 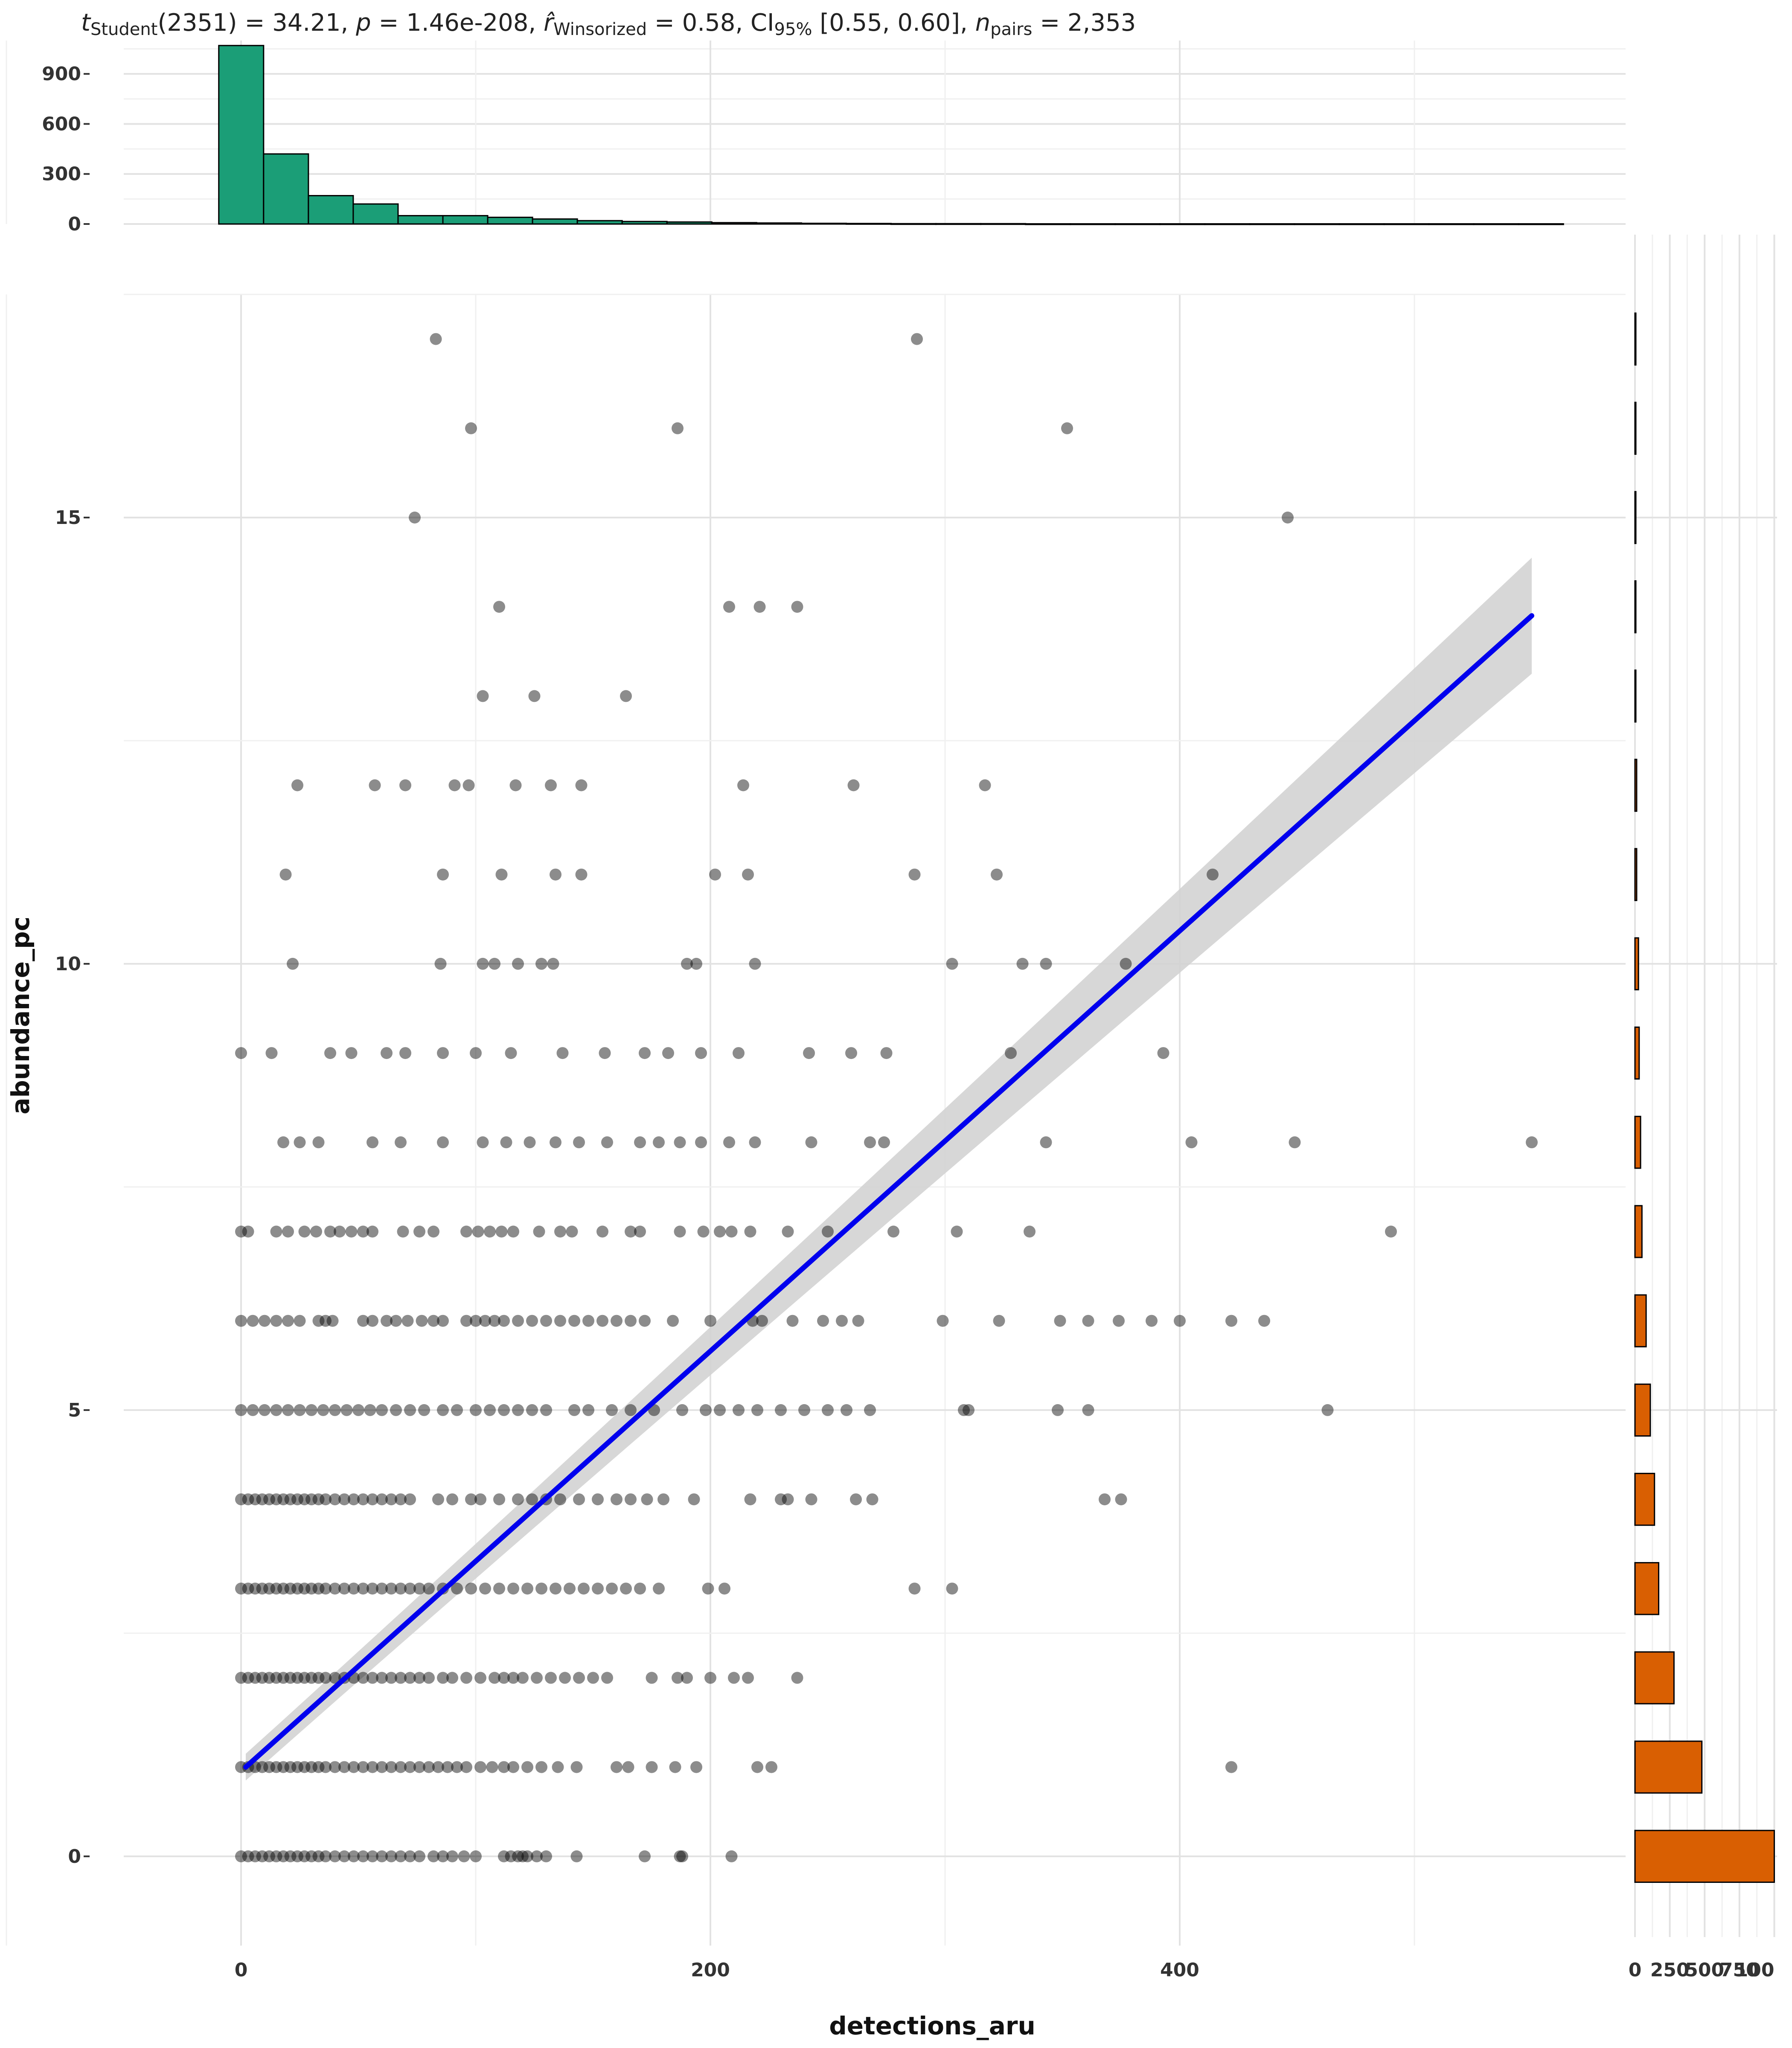 I want to click on y-tick-label: 5, so click(x=74, y=1410).